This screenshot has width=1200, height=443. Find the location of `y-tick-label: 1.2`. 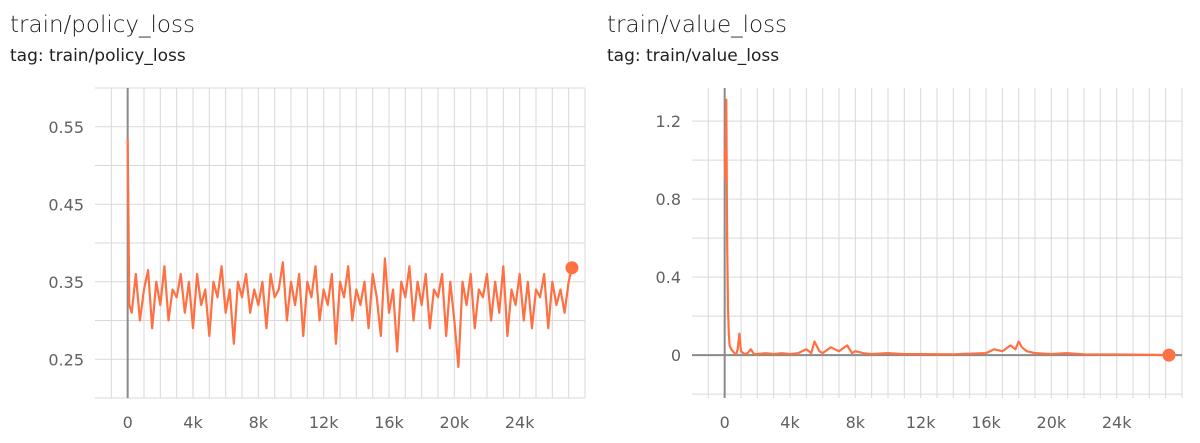

y-tick-label: 1.2 is located at coordinates (668, 121).